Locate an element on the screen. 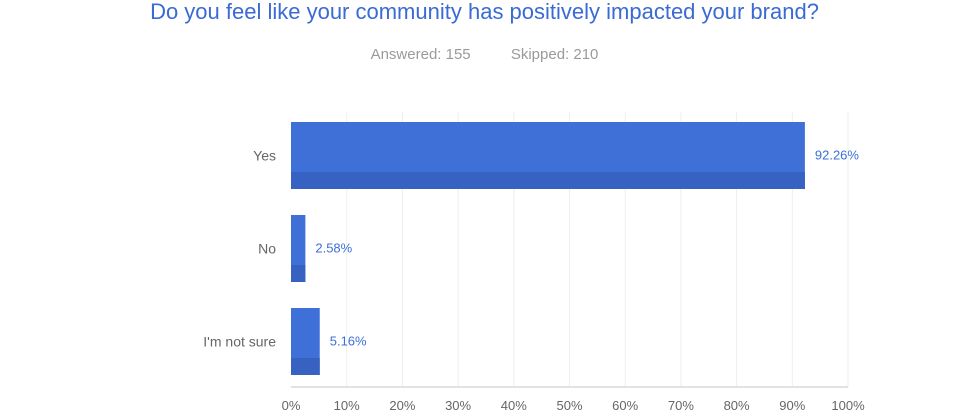  x-tick-label: 20% is located at coordinates (402, 405).